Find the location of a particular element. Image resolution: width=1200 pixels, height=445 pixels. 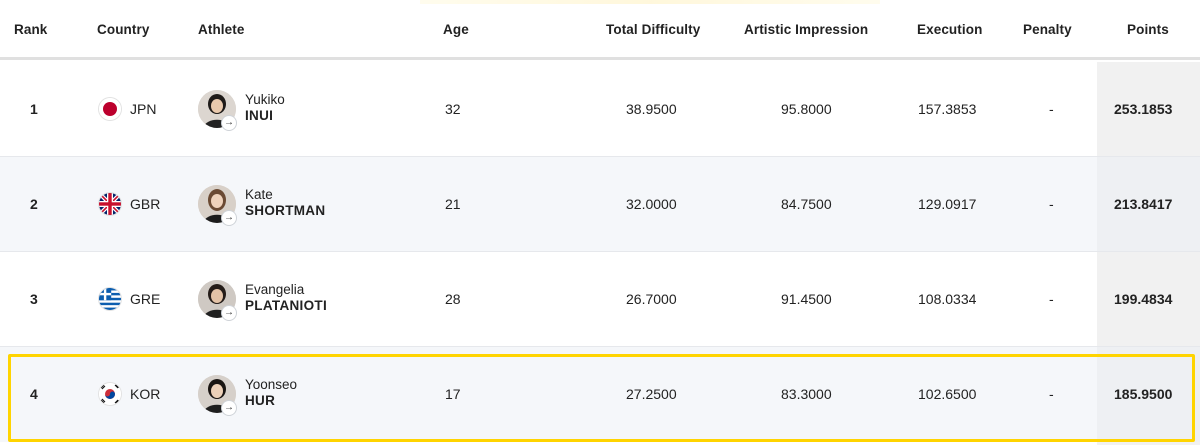

header-athlete: Athlete is located at coordinates (221, 29).